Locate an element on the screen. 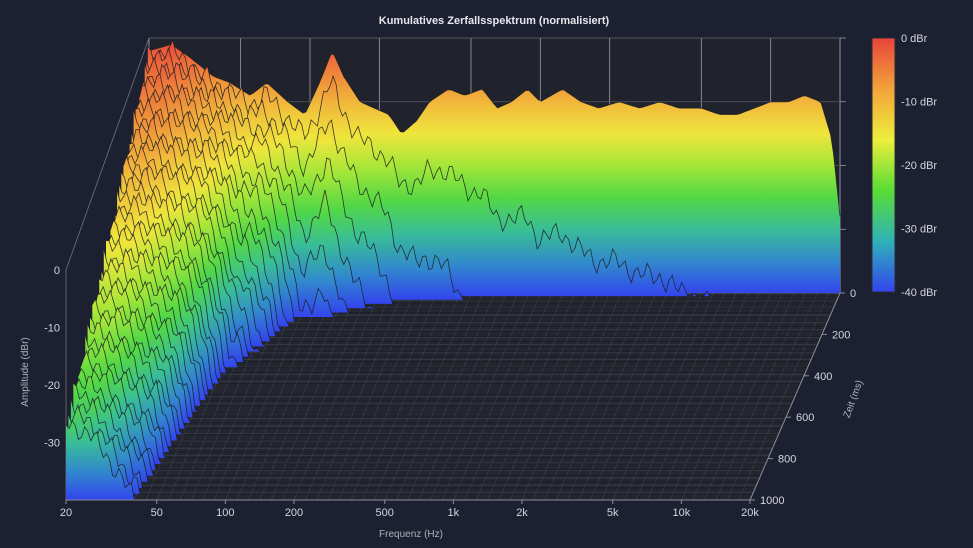 This screenshot has height=548, width=973. colorbar-tick-label: -20 dBr is located at coordinates (919, 166).